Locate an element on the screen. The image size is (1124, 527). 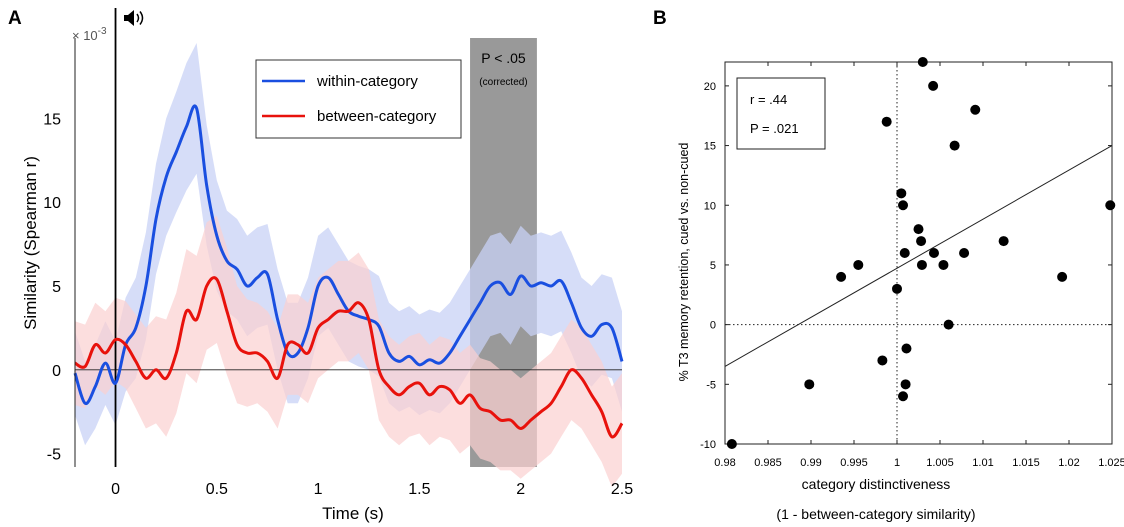
x-tick-label: 2 is located at coordinates (520, 489).